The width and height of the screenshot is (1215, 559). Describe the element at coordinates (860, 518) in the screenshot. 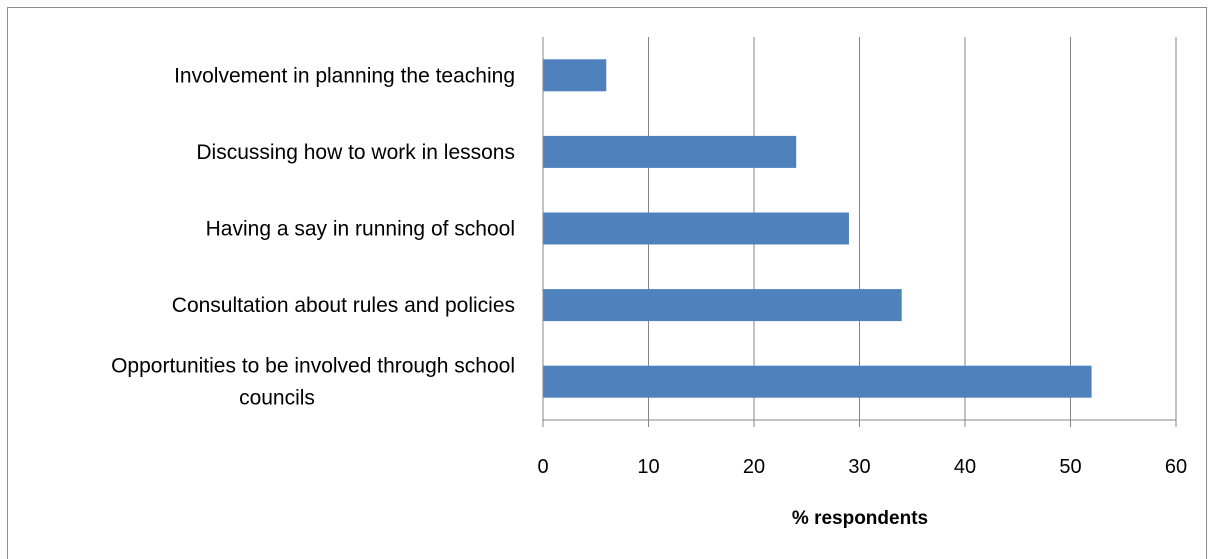

I see `x-axis-title: % respondents` at that location.